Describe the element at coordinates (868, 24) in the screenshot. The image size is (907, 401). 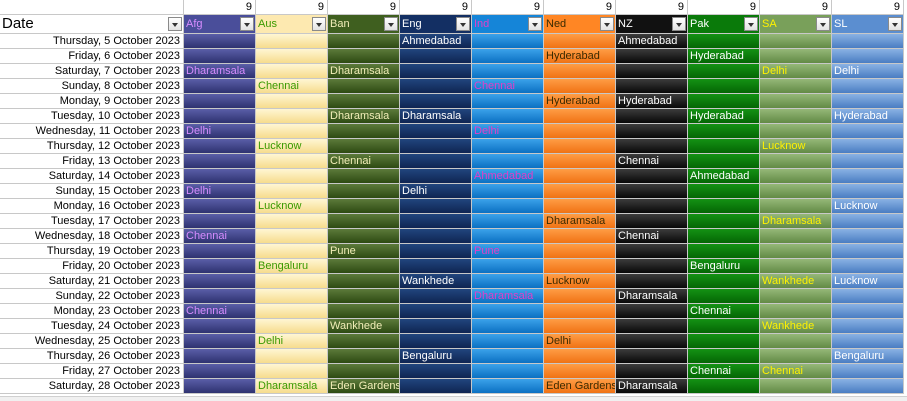
I see `team-header-sl: SL` at that location.